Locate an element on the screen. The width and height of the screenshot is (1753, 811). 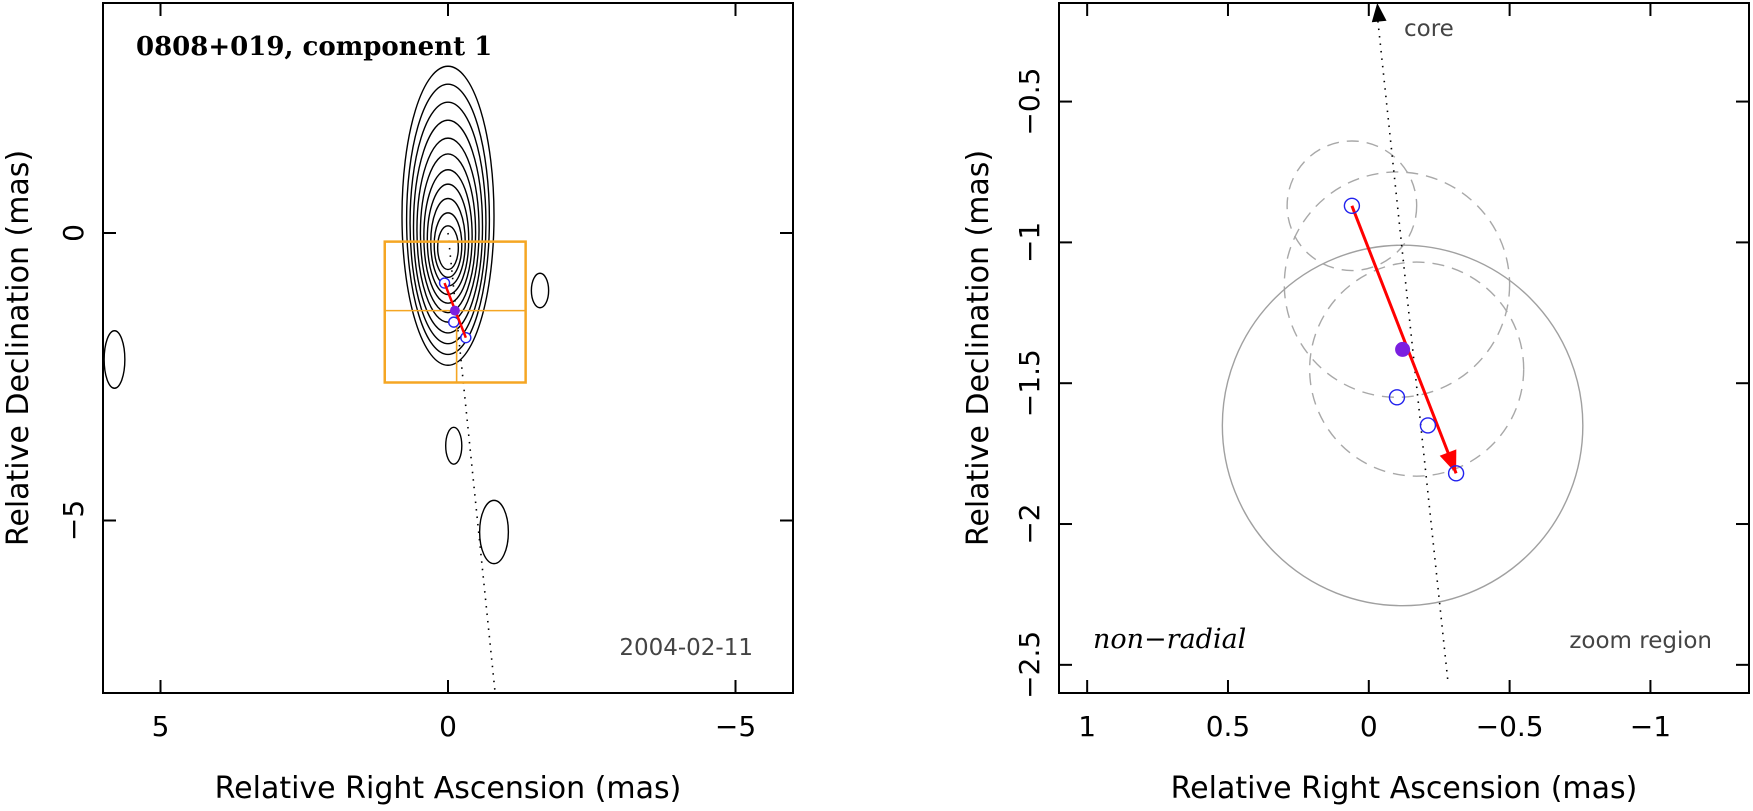
right-x-tick-label: −0.5 is located at coordinates (1510, 726).